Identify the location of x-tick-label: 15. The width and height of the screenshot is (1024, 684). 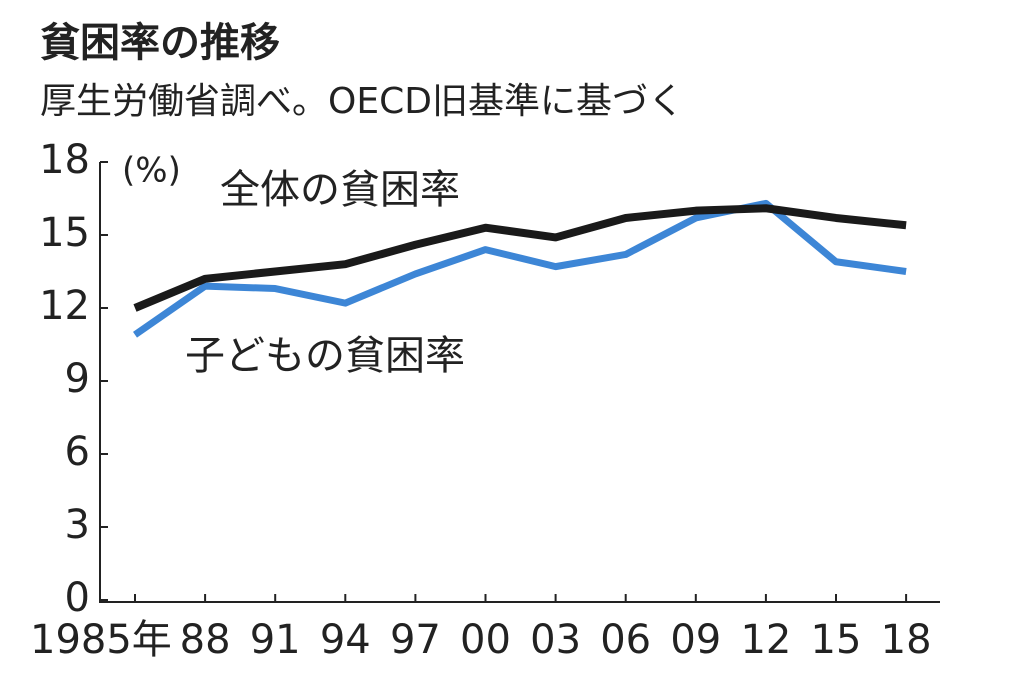
(836, 640).